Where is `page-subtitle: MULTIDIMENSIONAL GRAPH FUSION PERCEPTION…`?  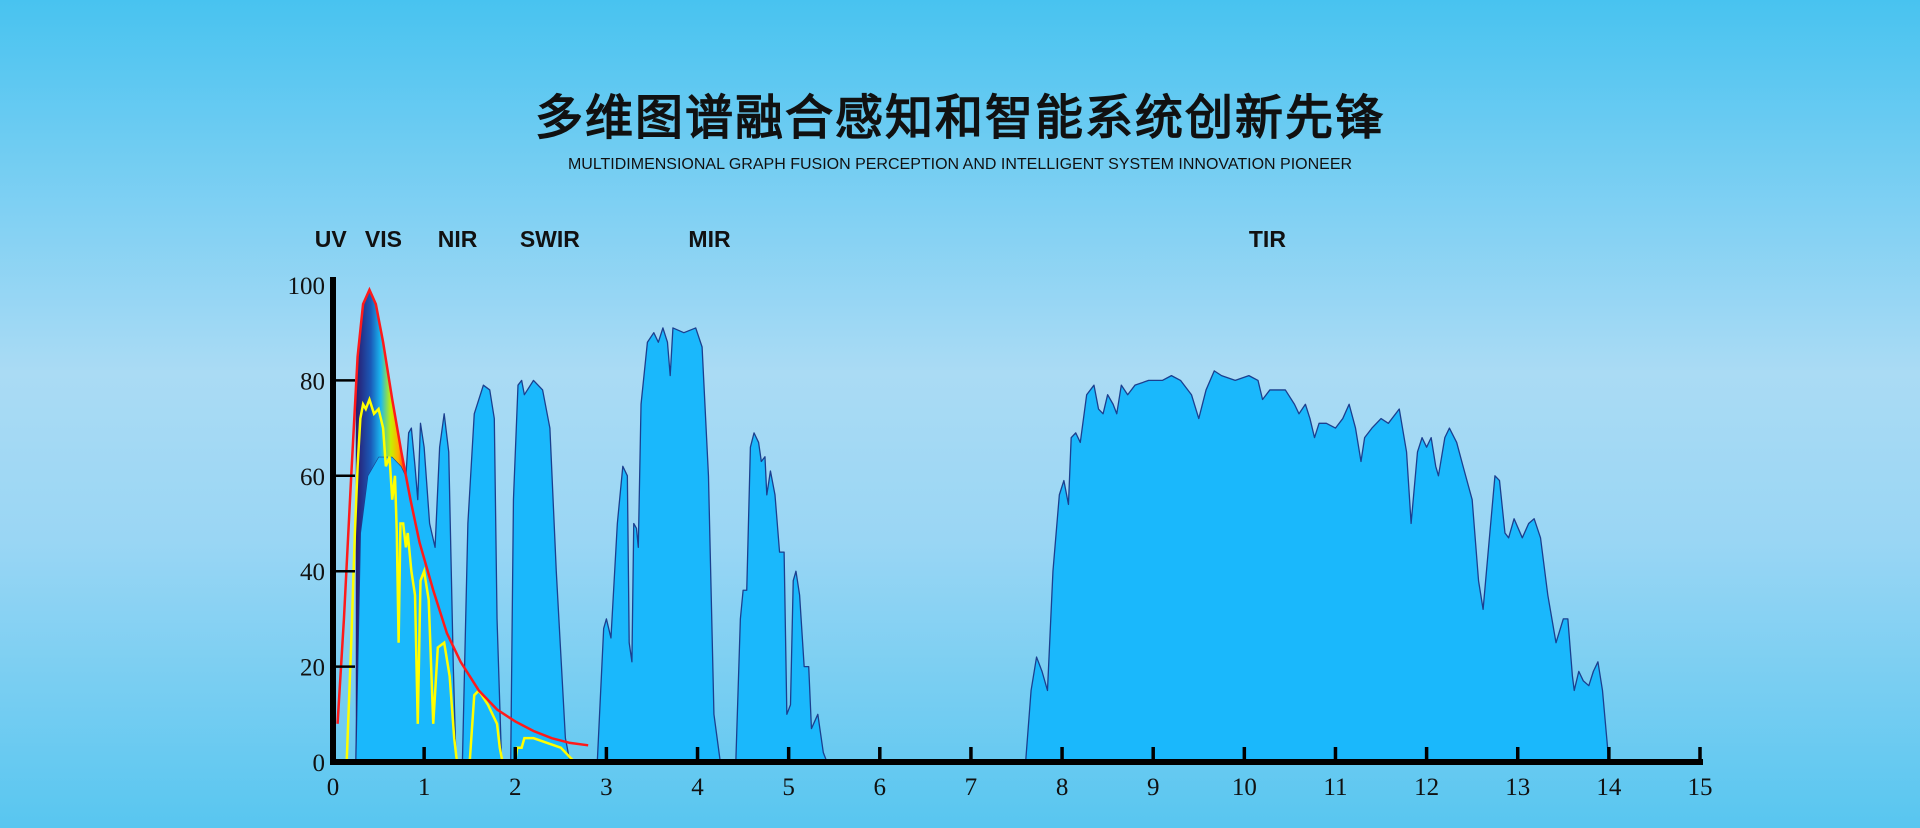
page-subtitle: MULTIDIMENSIONAL GRAPH FUSION PERCEPTION… is located at coordinates (960, 164).